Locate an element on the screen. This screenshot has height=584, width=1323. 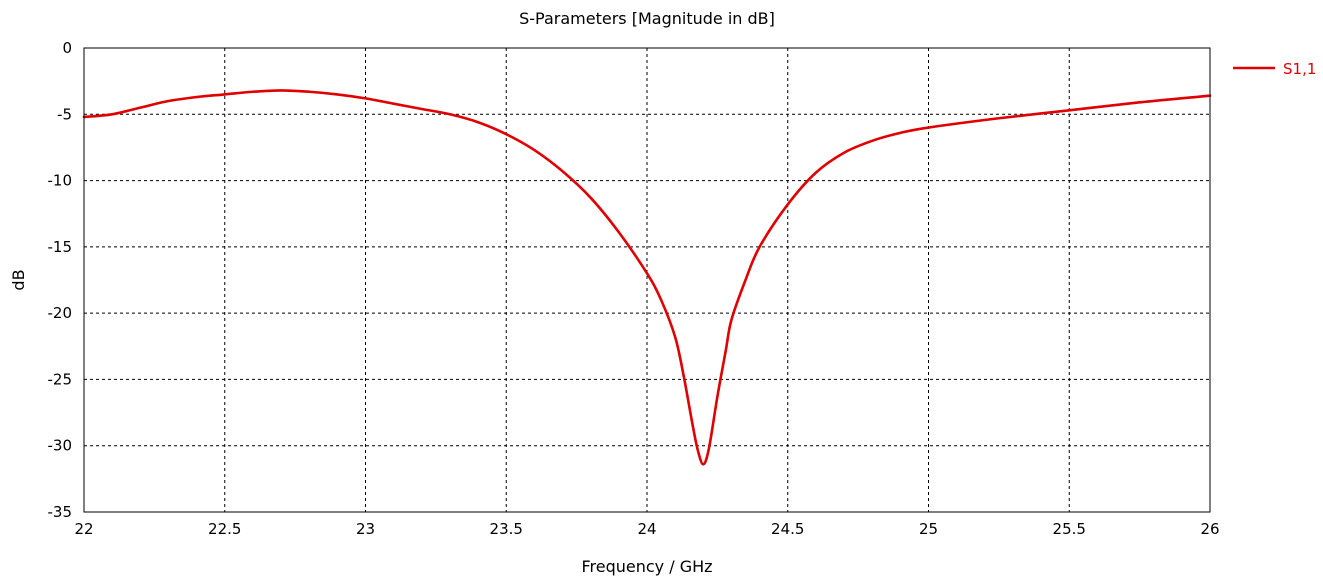
y-tick-label: -5 is located at coordinates (64, 114).